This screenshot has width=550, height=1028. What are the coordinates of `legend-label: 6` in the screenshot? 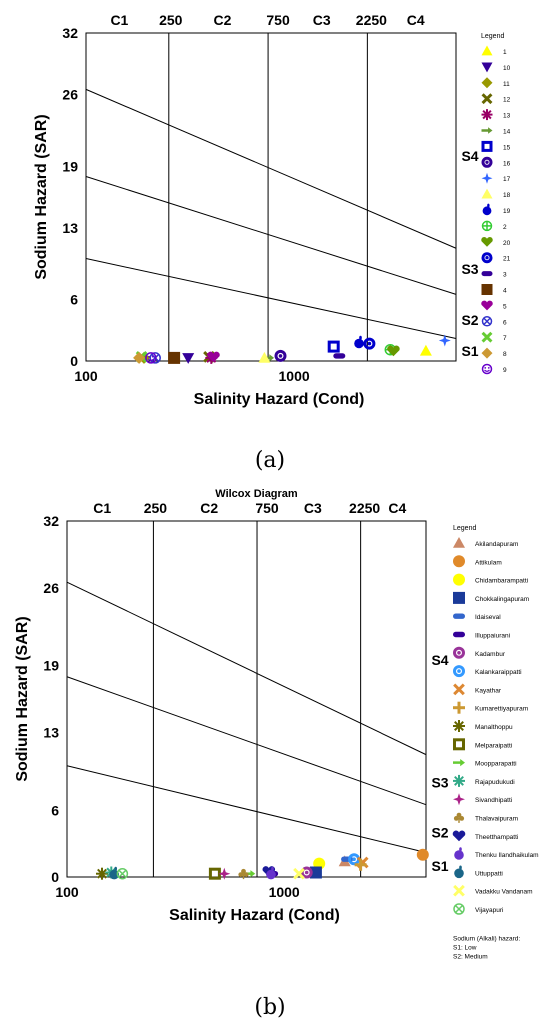 It's located at (505, 322).